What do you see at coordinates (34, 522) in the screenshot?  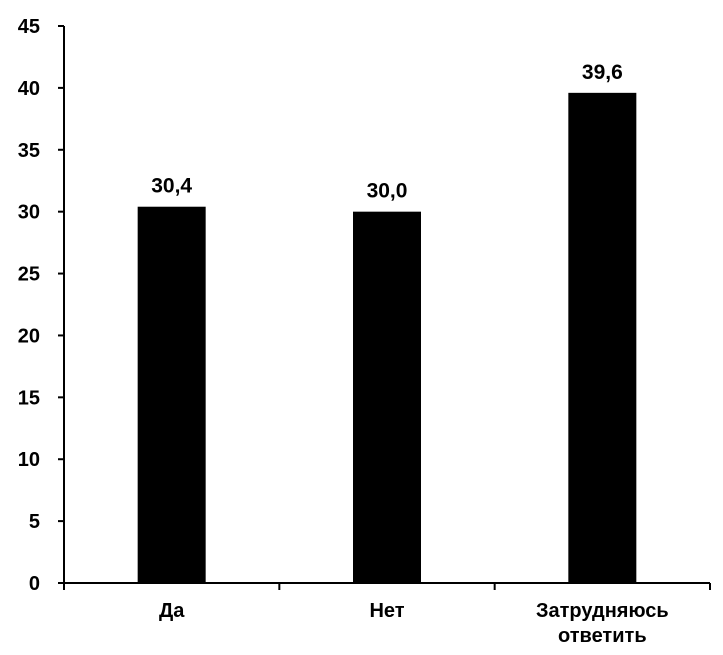 I see `y-tick-label: 5` at bounding box center [34, 522].